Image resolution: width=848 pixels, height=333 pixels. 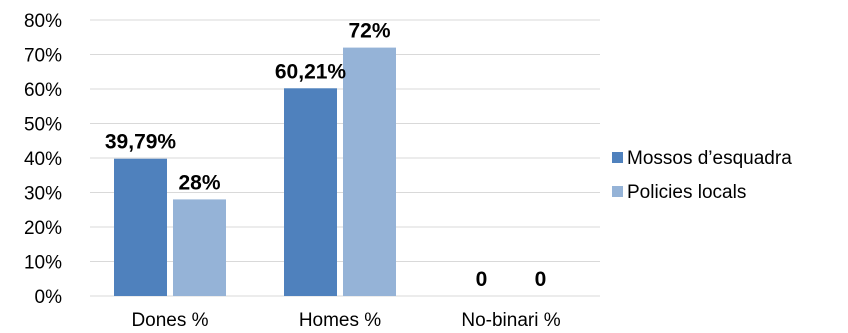 I want to click on y-tick-label: 50%, so click(x=43, y=125).